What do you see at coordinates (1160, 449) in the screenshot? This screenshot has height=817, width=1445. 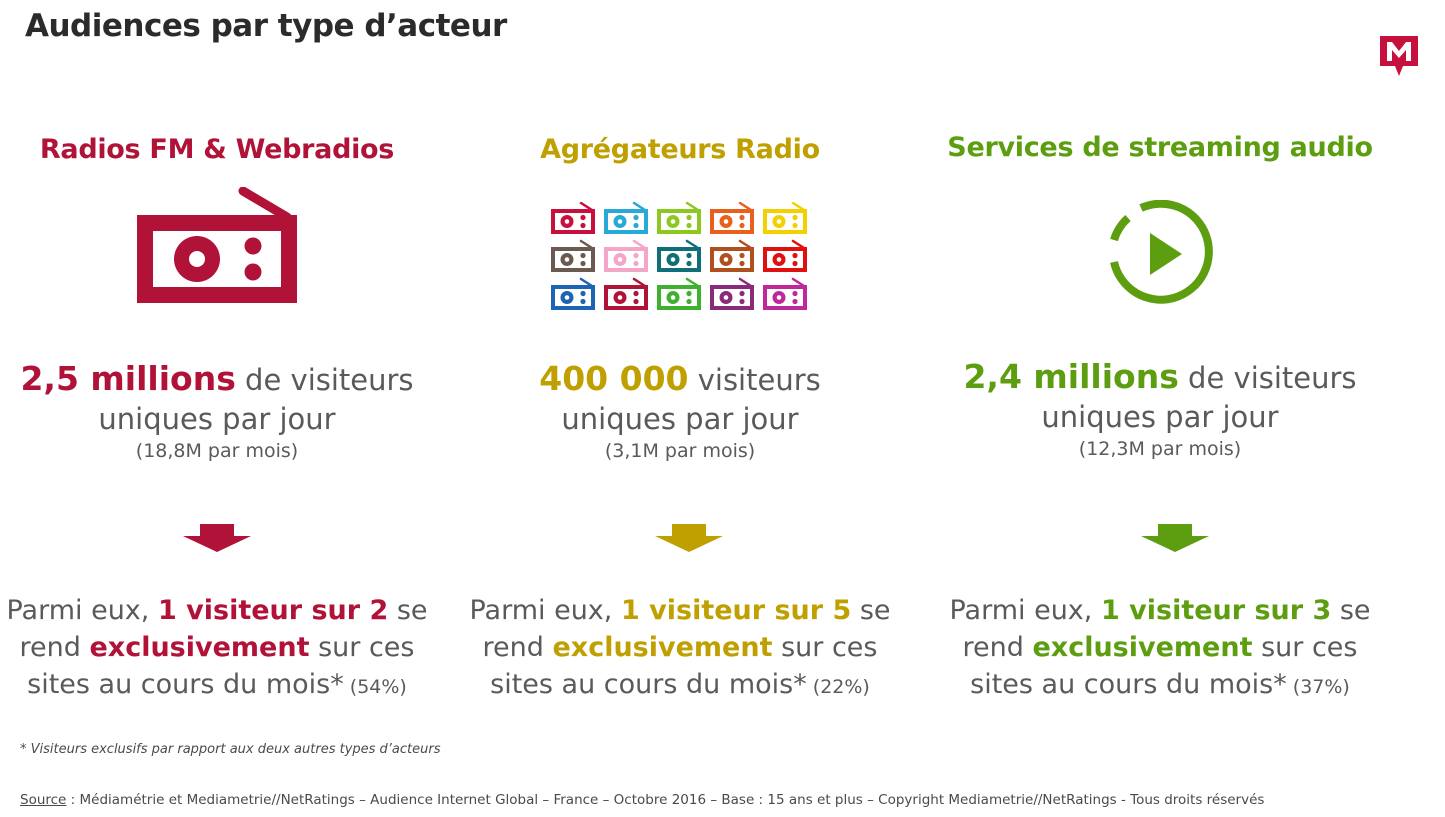 I see `monthly-visitors: (12,3M par mois)` at bounding box center [1160, 449].